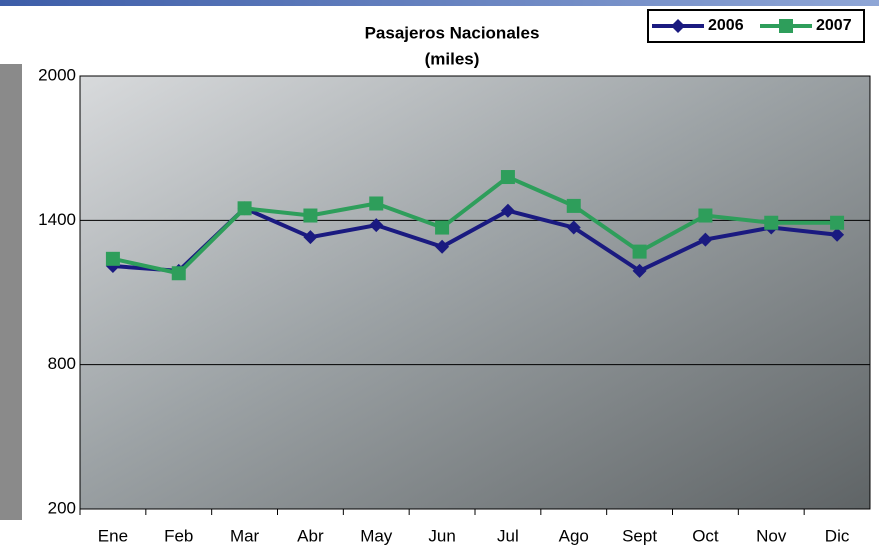 The height and width of the screenshot is (550, 879). Describe the element at coordinates (771, 535) in the screenshot. I see `x-tick-label: Nov` at that location.